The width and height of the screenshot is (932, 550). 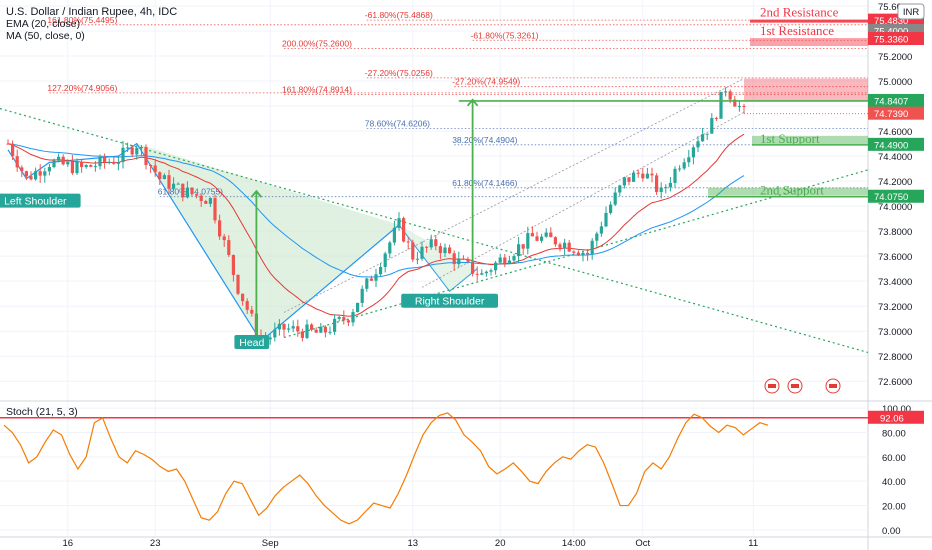 What do you see at coordinates (397, 124) in the screenshot?
I see `fib-label: 78.60%(74.6206)` at bounding box center [397, 124].